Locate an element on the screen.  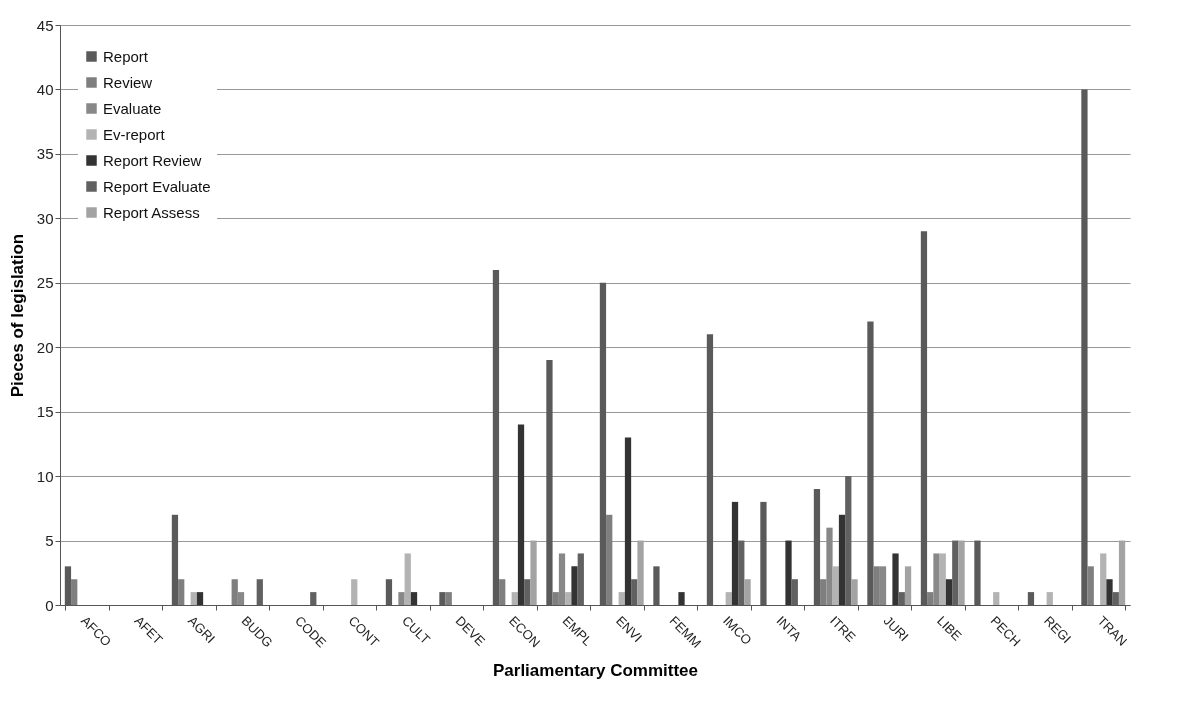
y-tick-label: 0 is located at coordinates (49, 605).